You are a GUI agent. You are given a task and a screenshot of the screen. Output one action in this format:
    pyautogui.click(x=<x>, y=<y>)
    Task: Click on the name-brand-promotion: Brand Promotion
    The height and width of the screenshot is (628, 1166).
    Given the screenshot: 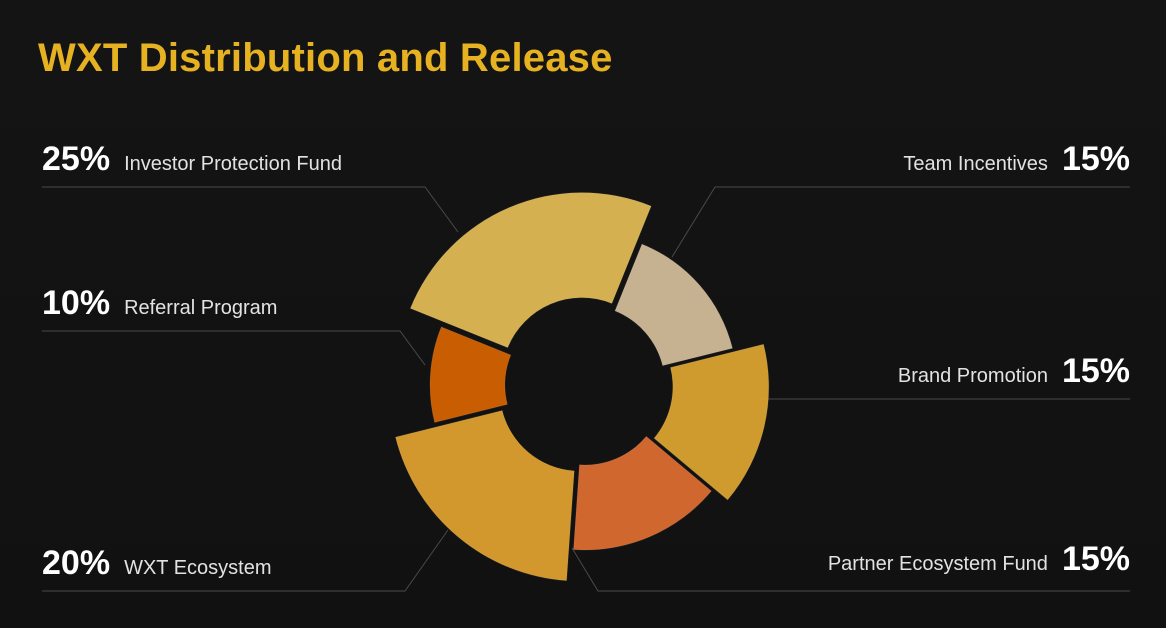 What is the action you would take?
    pyautogui.click(x=972, y=376)
    